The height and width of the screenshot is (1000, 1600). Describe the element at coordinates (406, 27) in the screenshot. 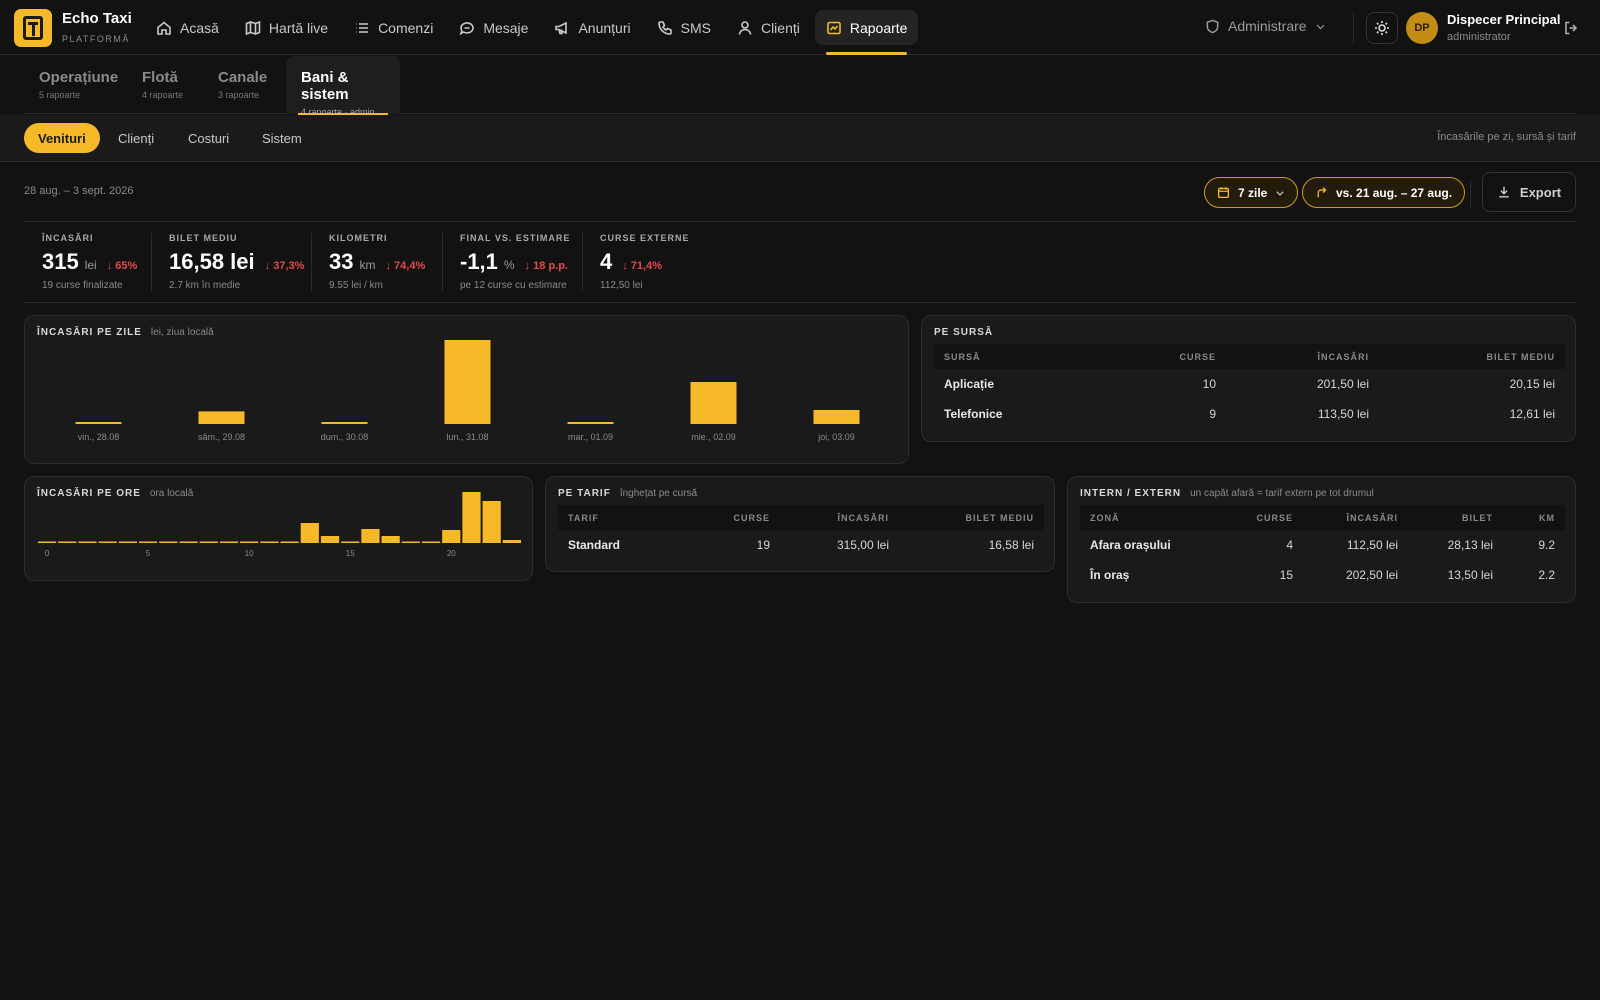

I see `nav-label: Comenzi` at that location.